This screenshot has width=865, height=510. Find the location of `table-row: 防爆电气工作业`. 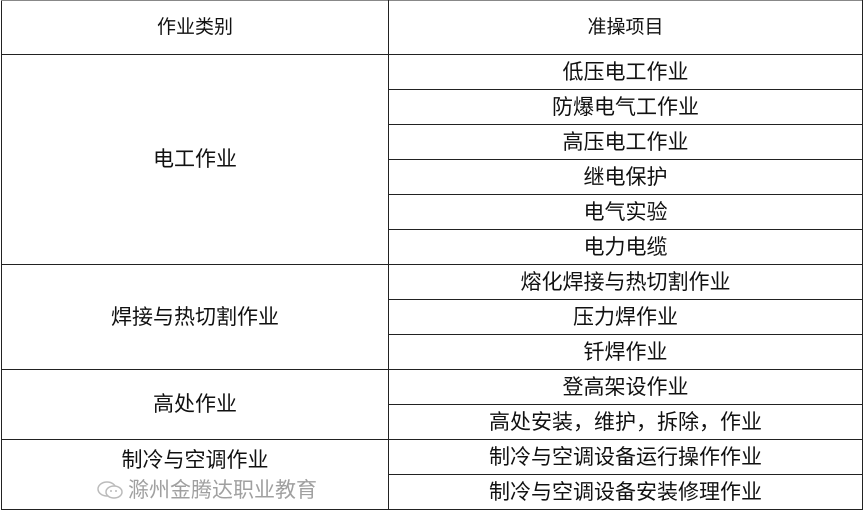

table-row: 防爆电气工作业 is located at coordinates (432, 107).